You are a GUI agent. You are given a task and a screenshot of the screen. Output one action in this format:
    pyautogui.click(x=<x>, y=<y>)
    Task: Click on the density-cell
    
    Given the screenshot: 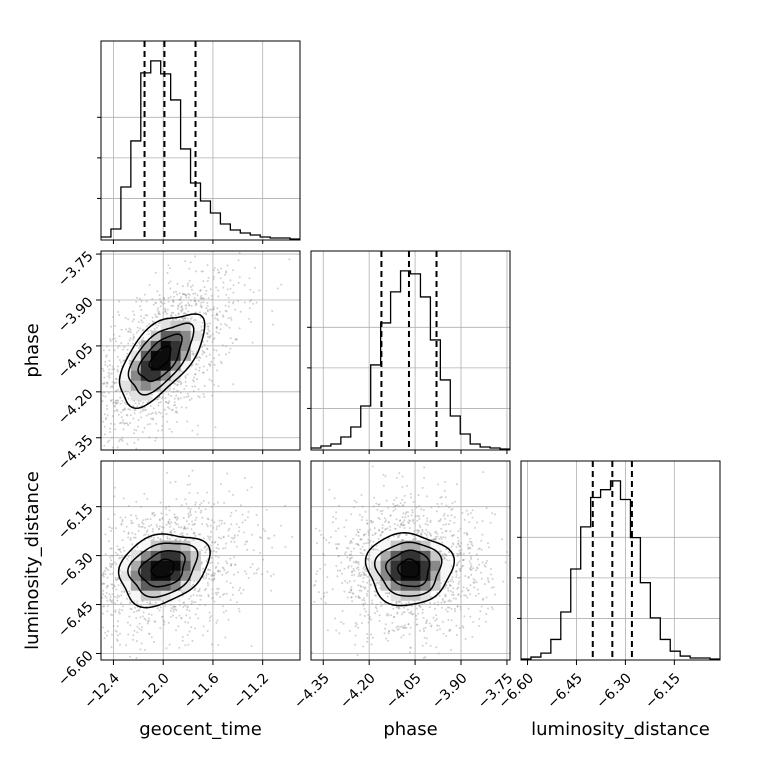 What is the action you would take?
    pyautogui.click(x=395, y=565)
    